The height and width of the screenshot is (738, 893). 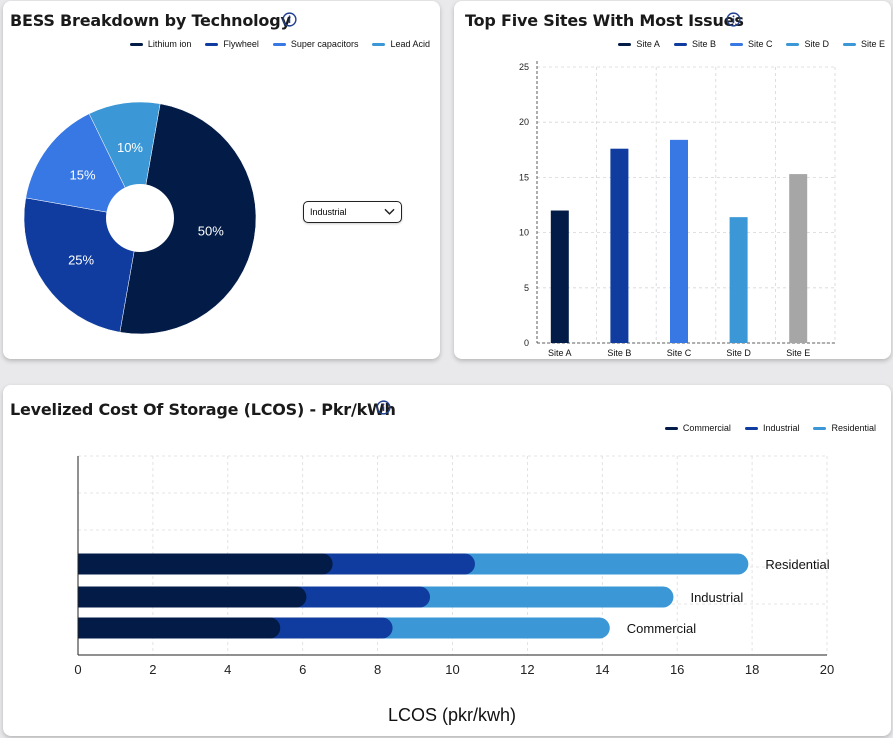 I want to click on legend-item: Residential, so click(x=844, y=428).